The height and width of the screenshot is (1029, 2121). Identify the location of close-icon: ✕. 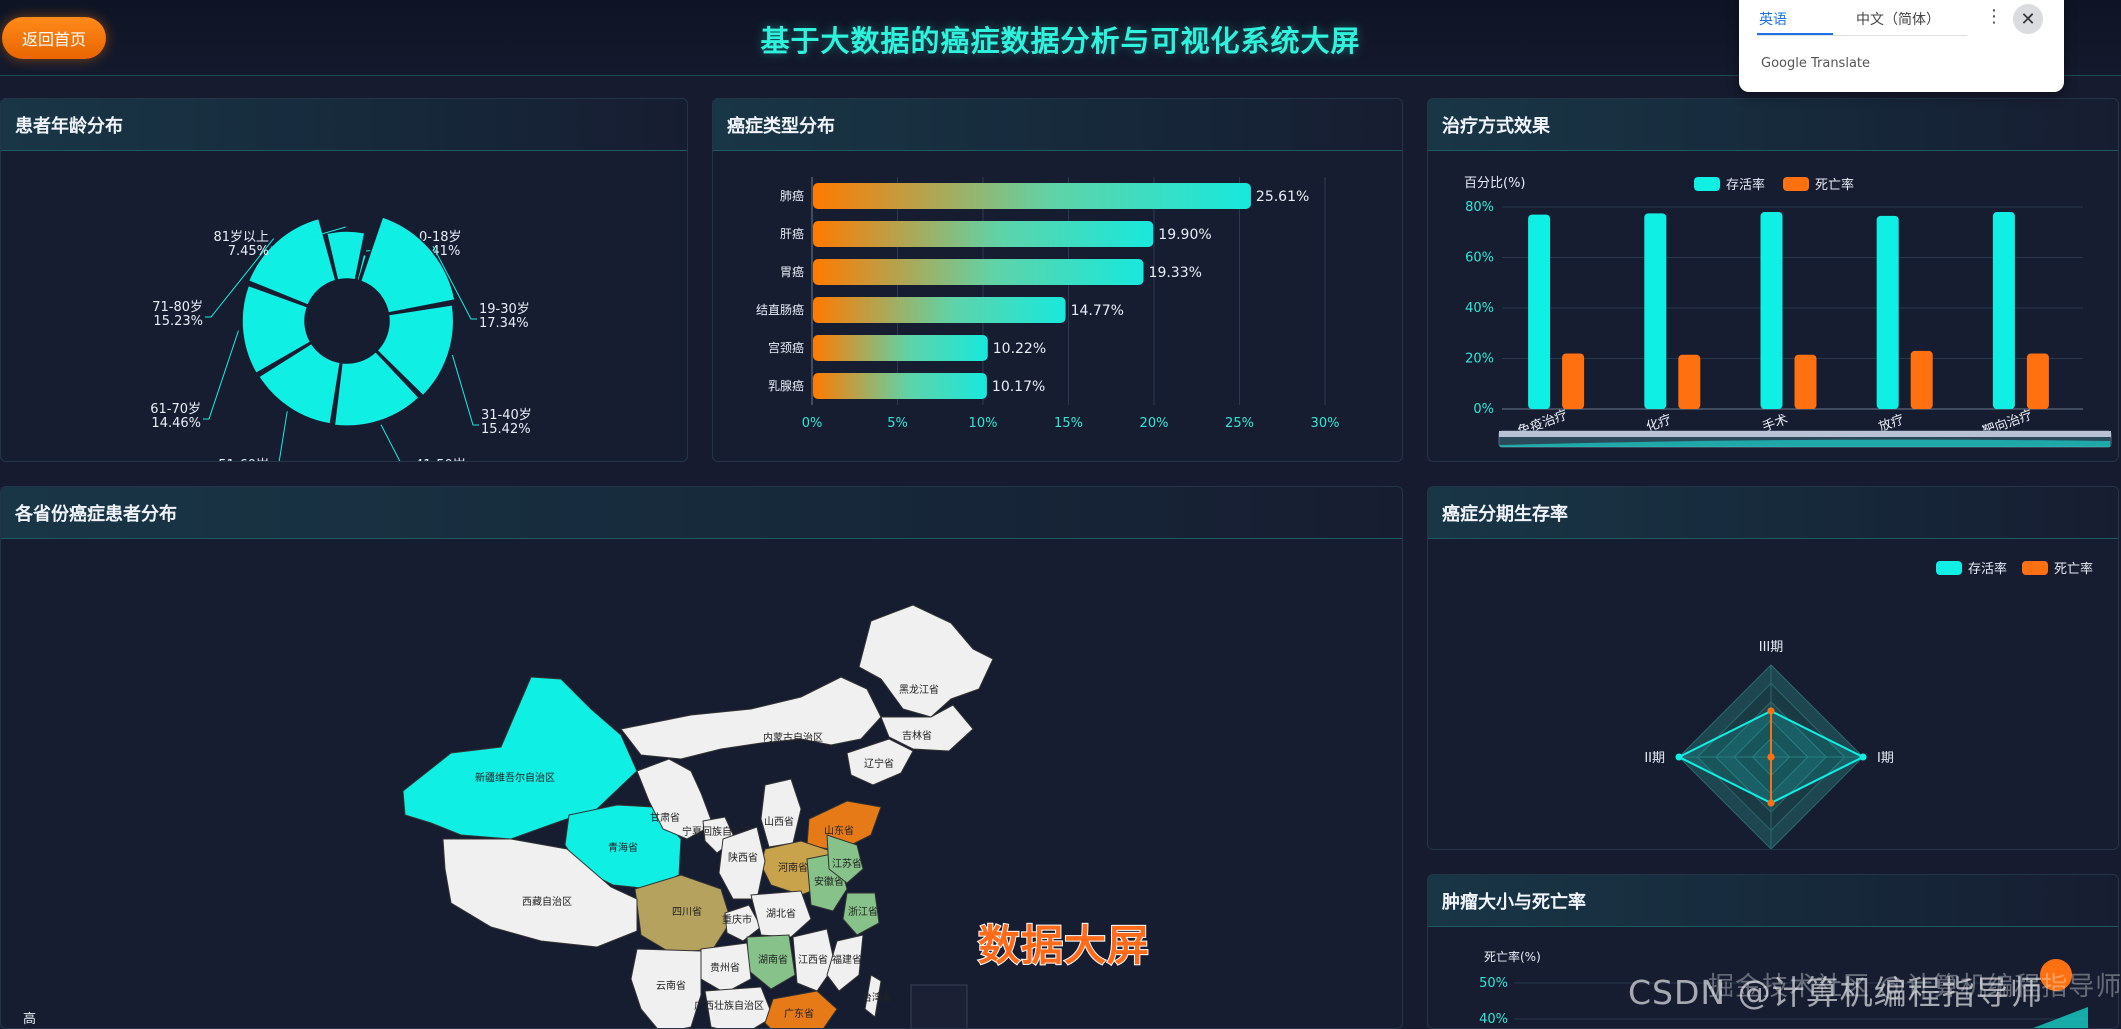
(2028, 19).